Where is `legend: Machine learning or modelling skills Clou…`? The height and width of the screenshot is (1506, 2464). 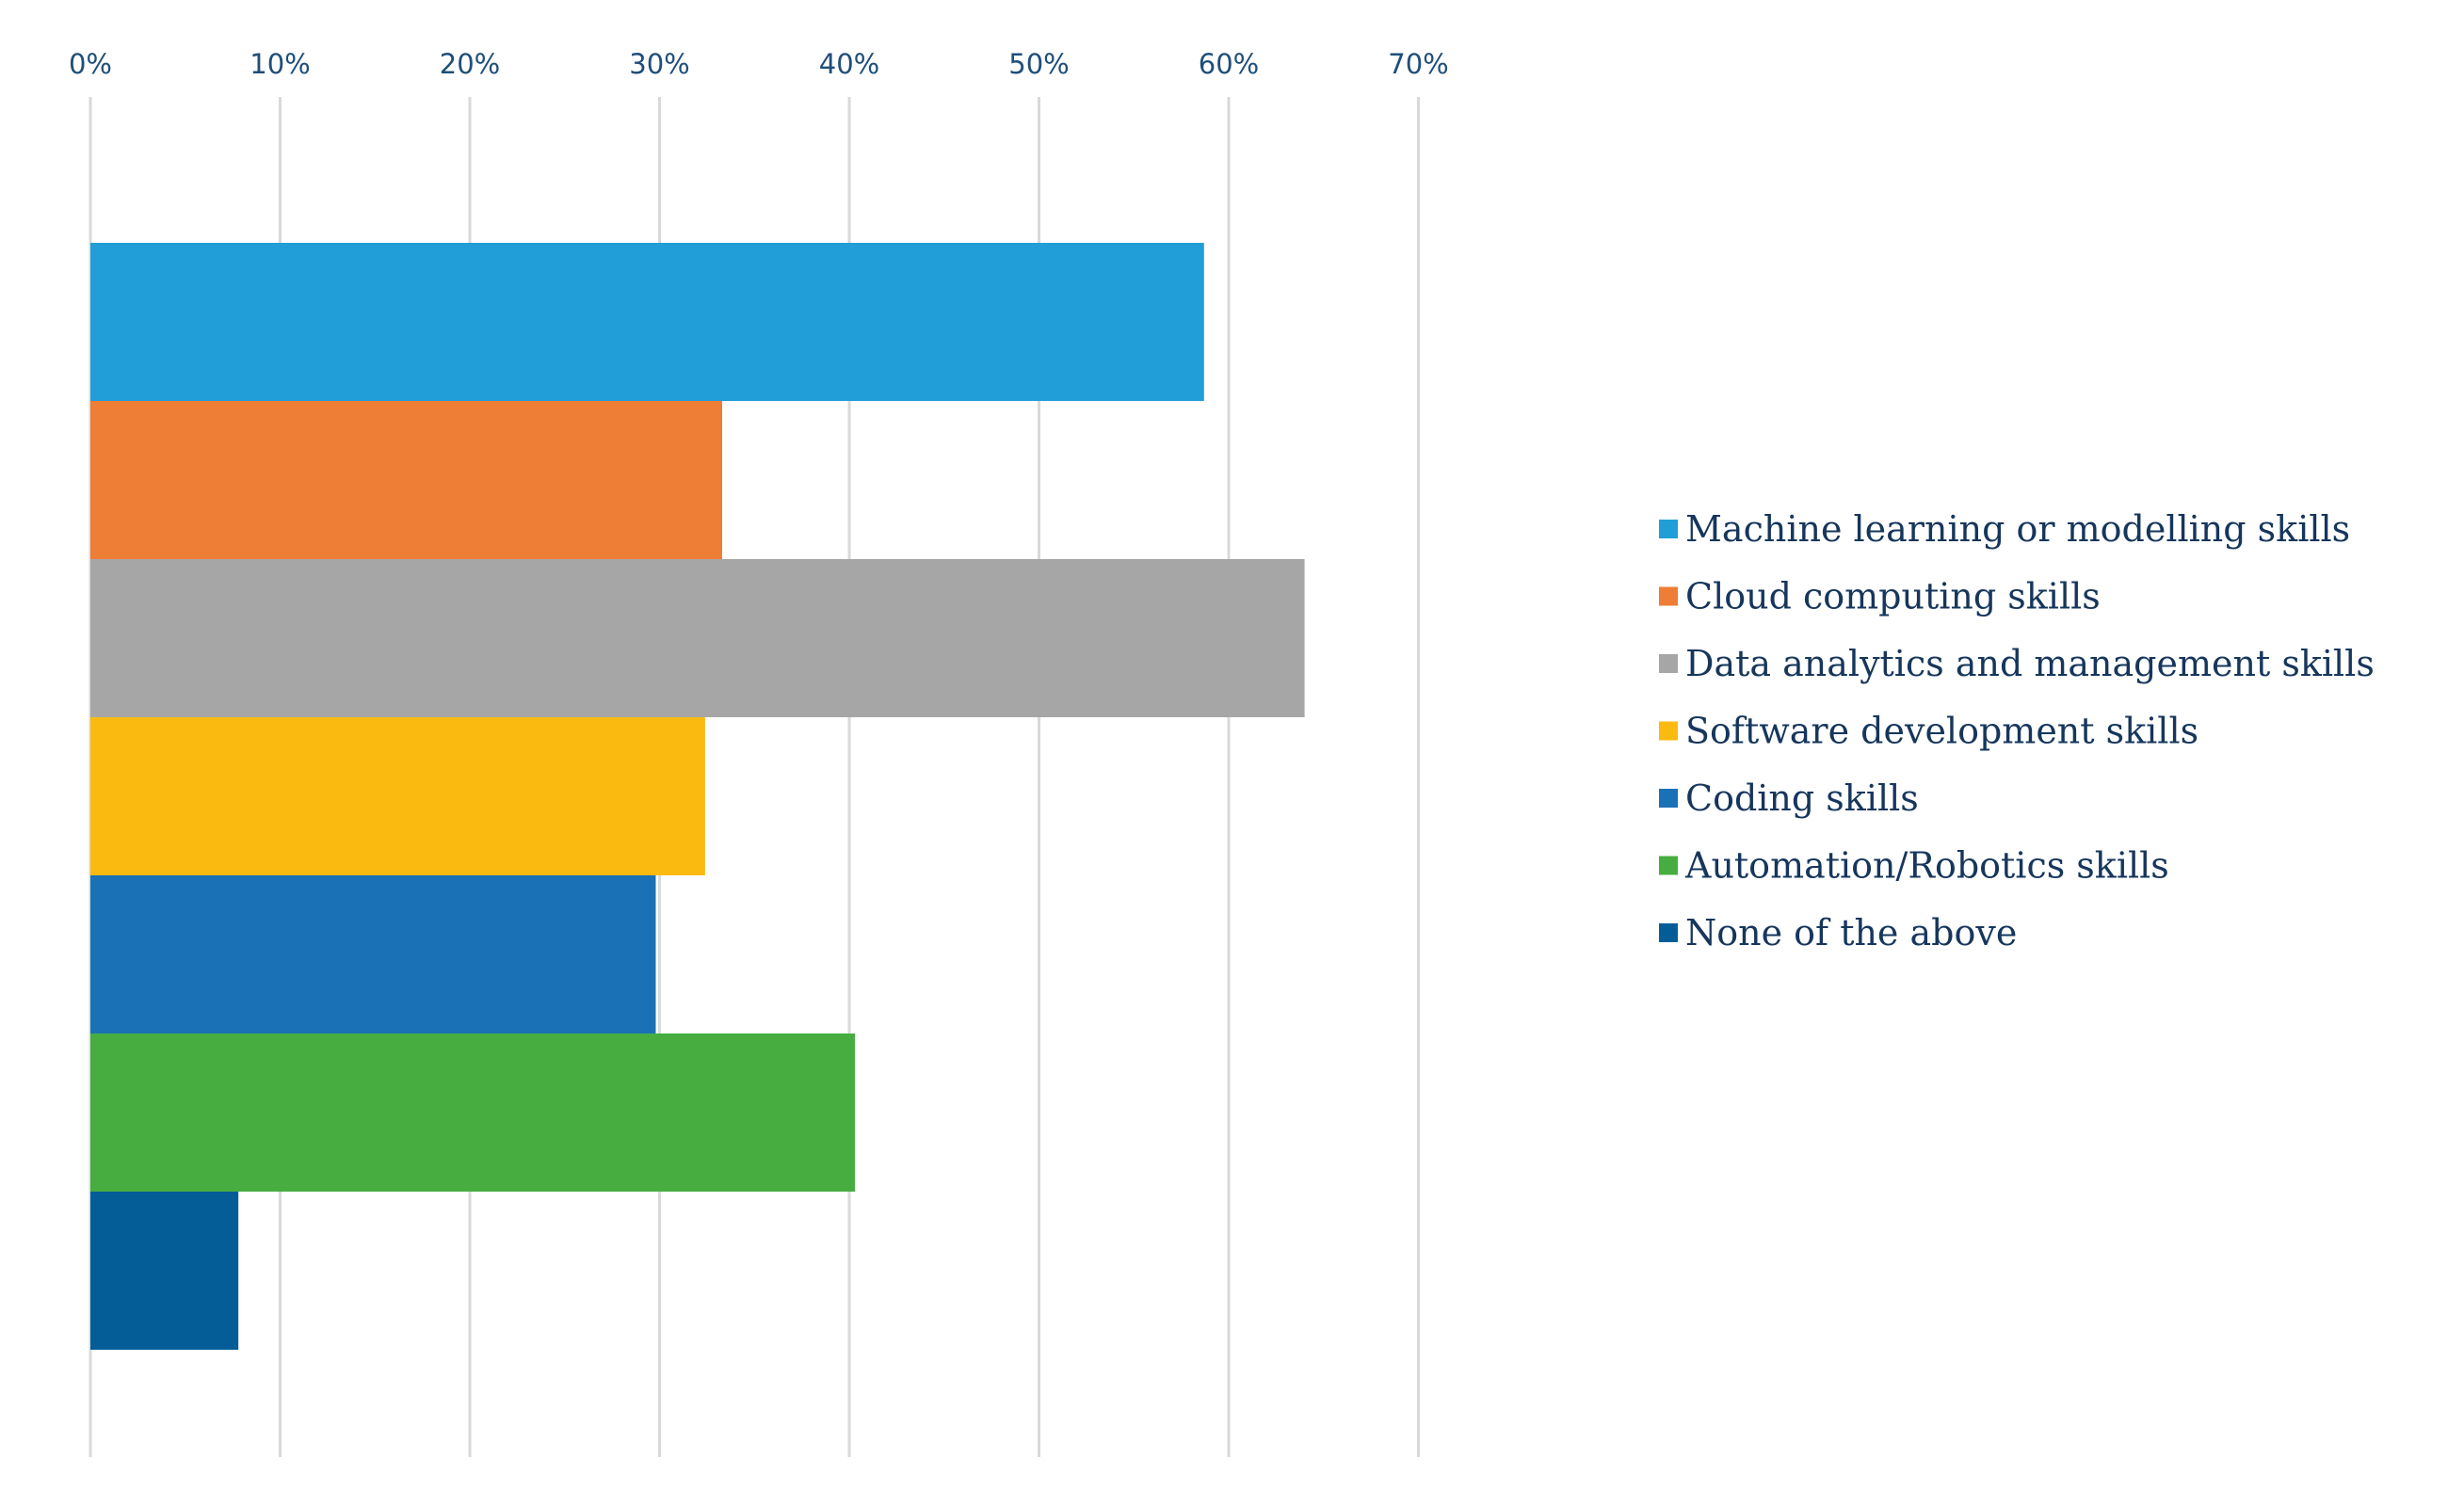
legend: Machine learning or modelling skills Clou… is located at coordinates (2017, 730).